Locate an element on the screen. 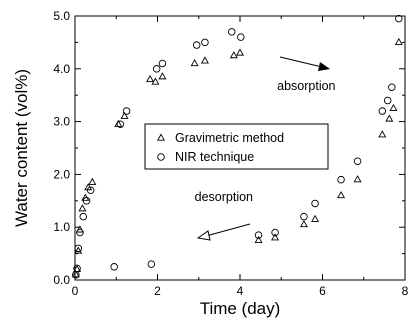 This screenshot has height=322, width=420. legend-label-nir: NIR technique is located at coordinates (214, 157).